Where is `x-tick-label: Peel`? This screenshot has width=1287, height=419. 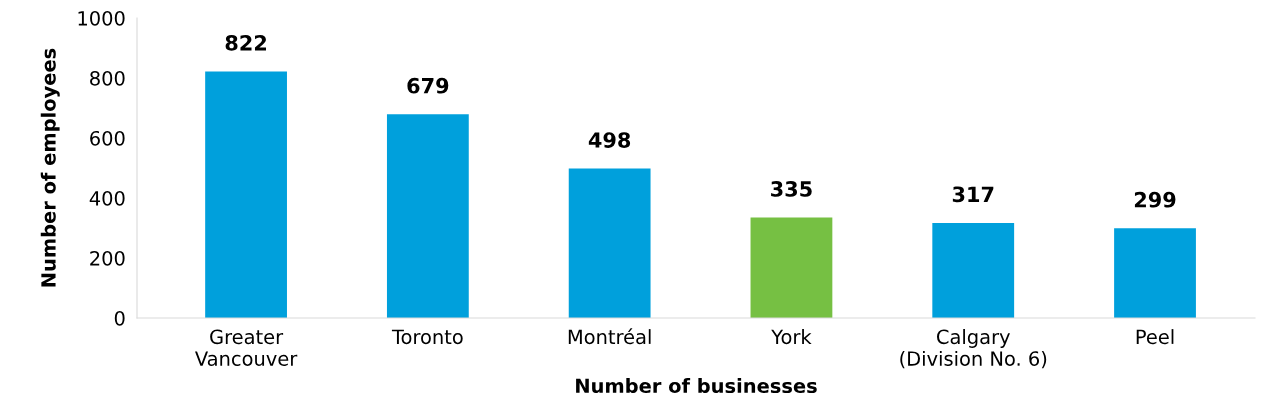 x-tick-label: Peel is located at coordinates (1155, 337).